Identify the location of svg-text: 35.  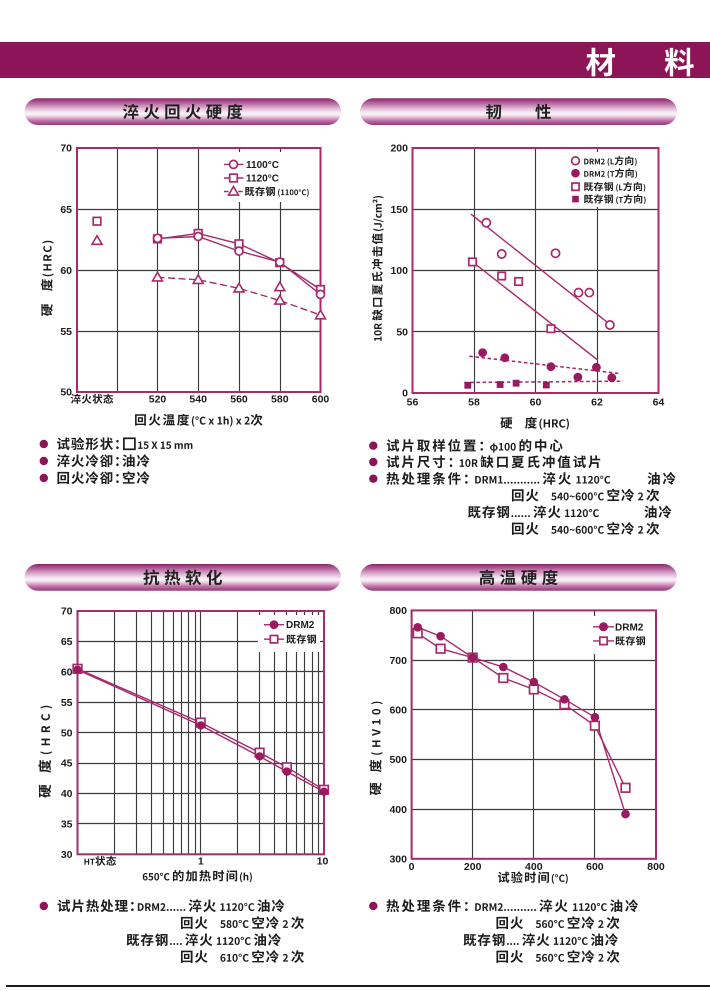
(67, 825).